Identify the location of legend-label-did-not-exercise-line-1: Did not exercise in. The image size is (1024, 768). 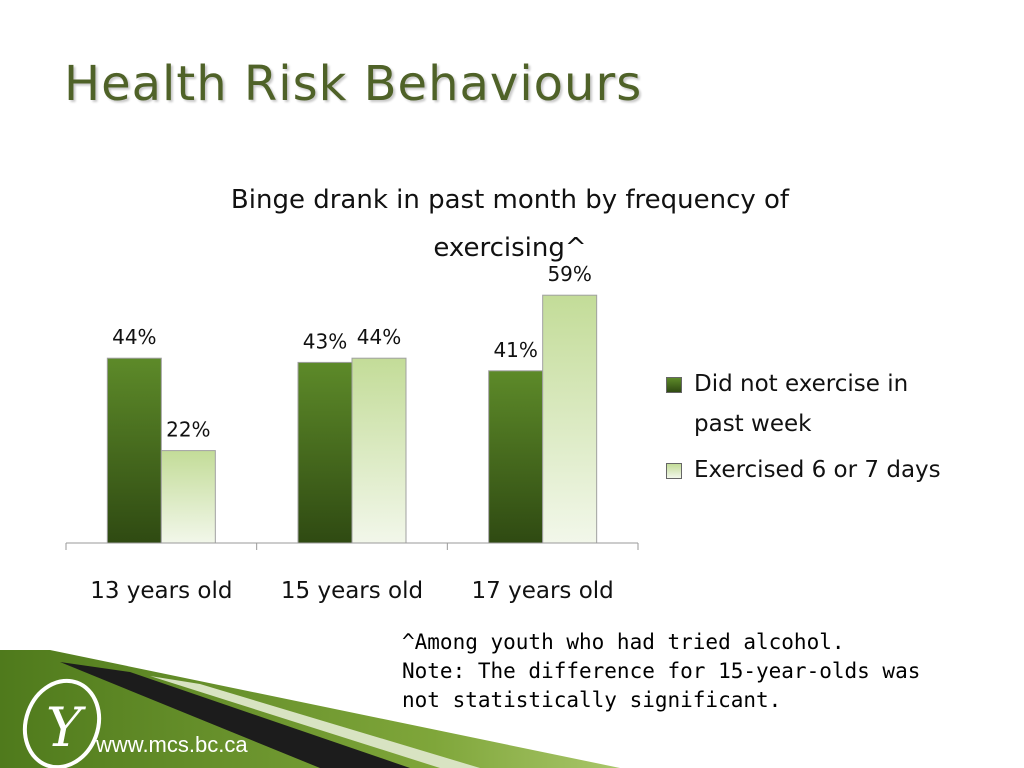
(801, 384).